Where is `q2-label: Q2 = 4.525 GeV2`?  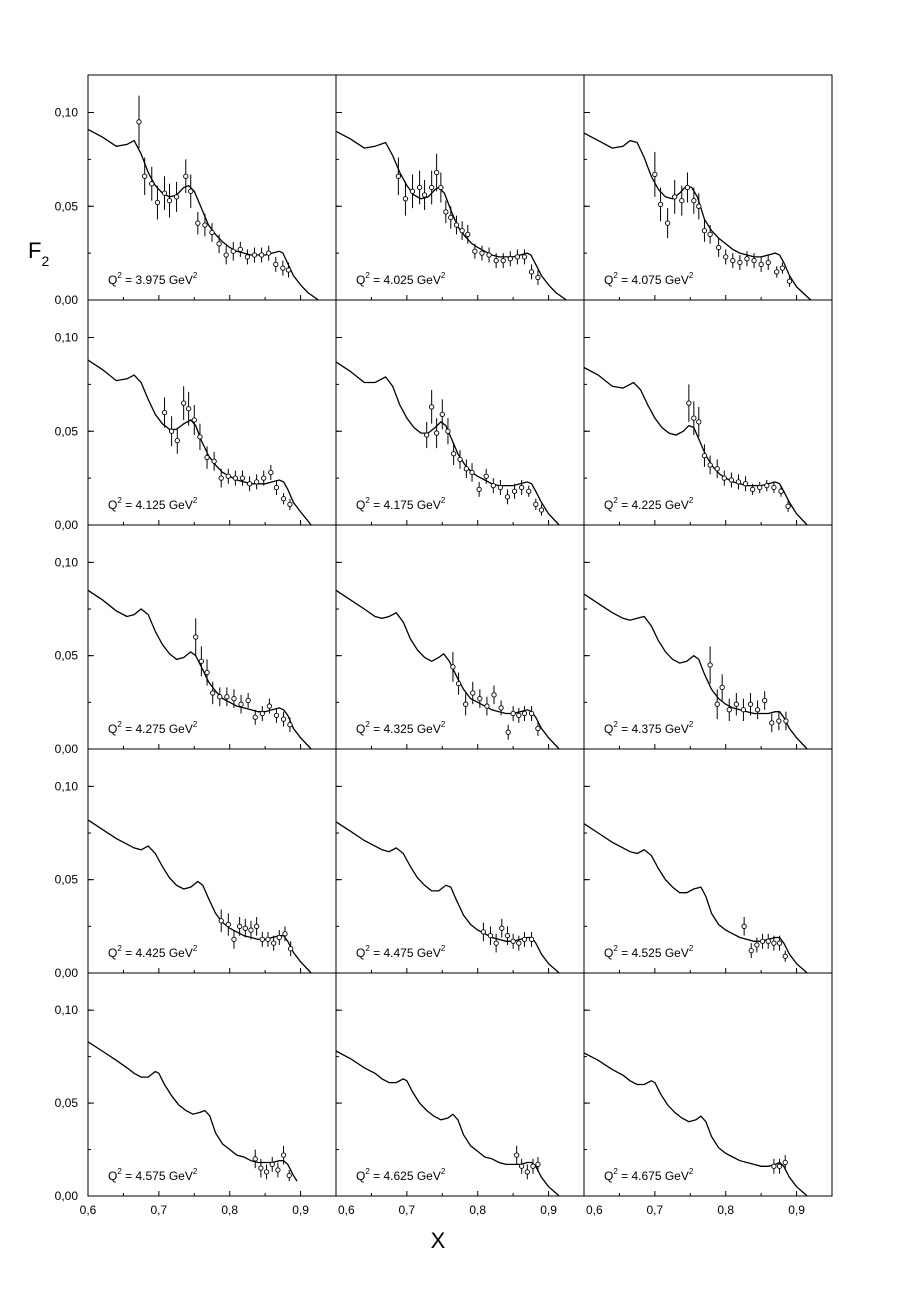
q2-label: Q2 = 4.525 GeV2 is located at coordinates (649, 952).